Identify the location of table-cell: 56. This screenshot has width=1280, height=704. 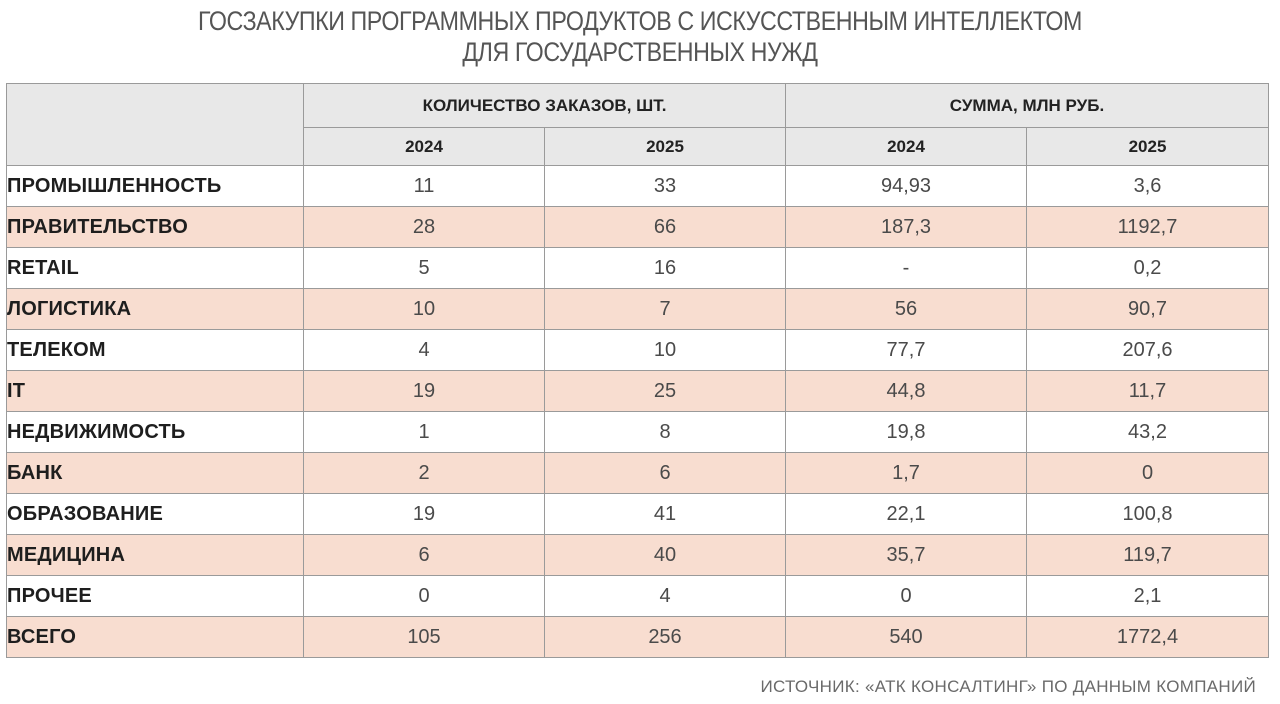
(906, 309).